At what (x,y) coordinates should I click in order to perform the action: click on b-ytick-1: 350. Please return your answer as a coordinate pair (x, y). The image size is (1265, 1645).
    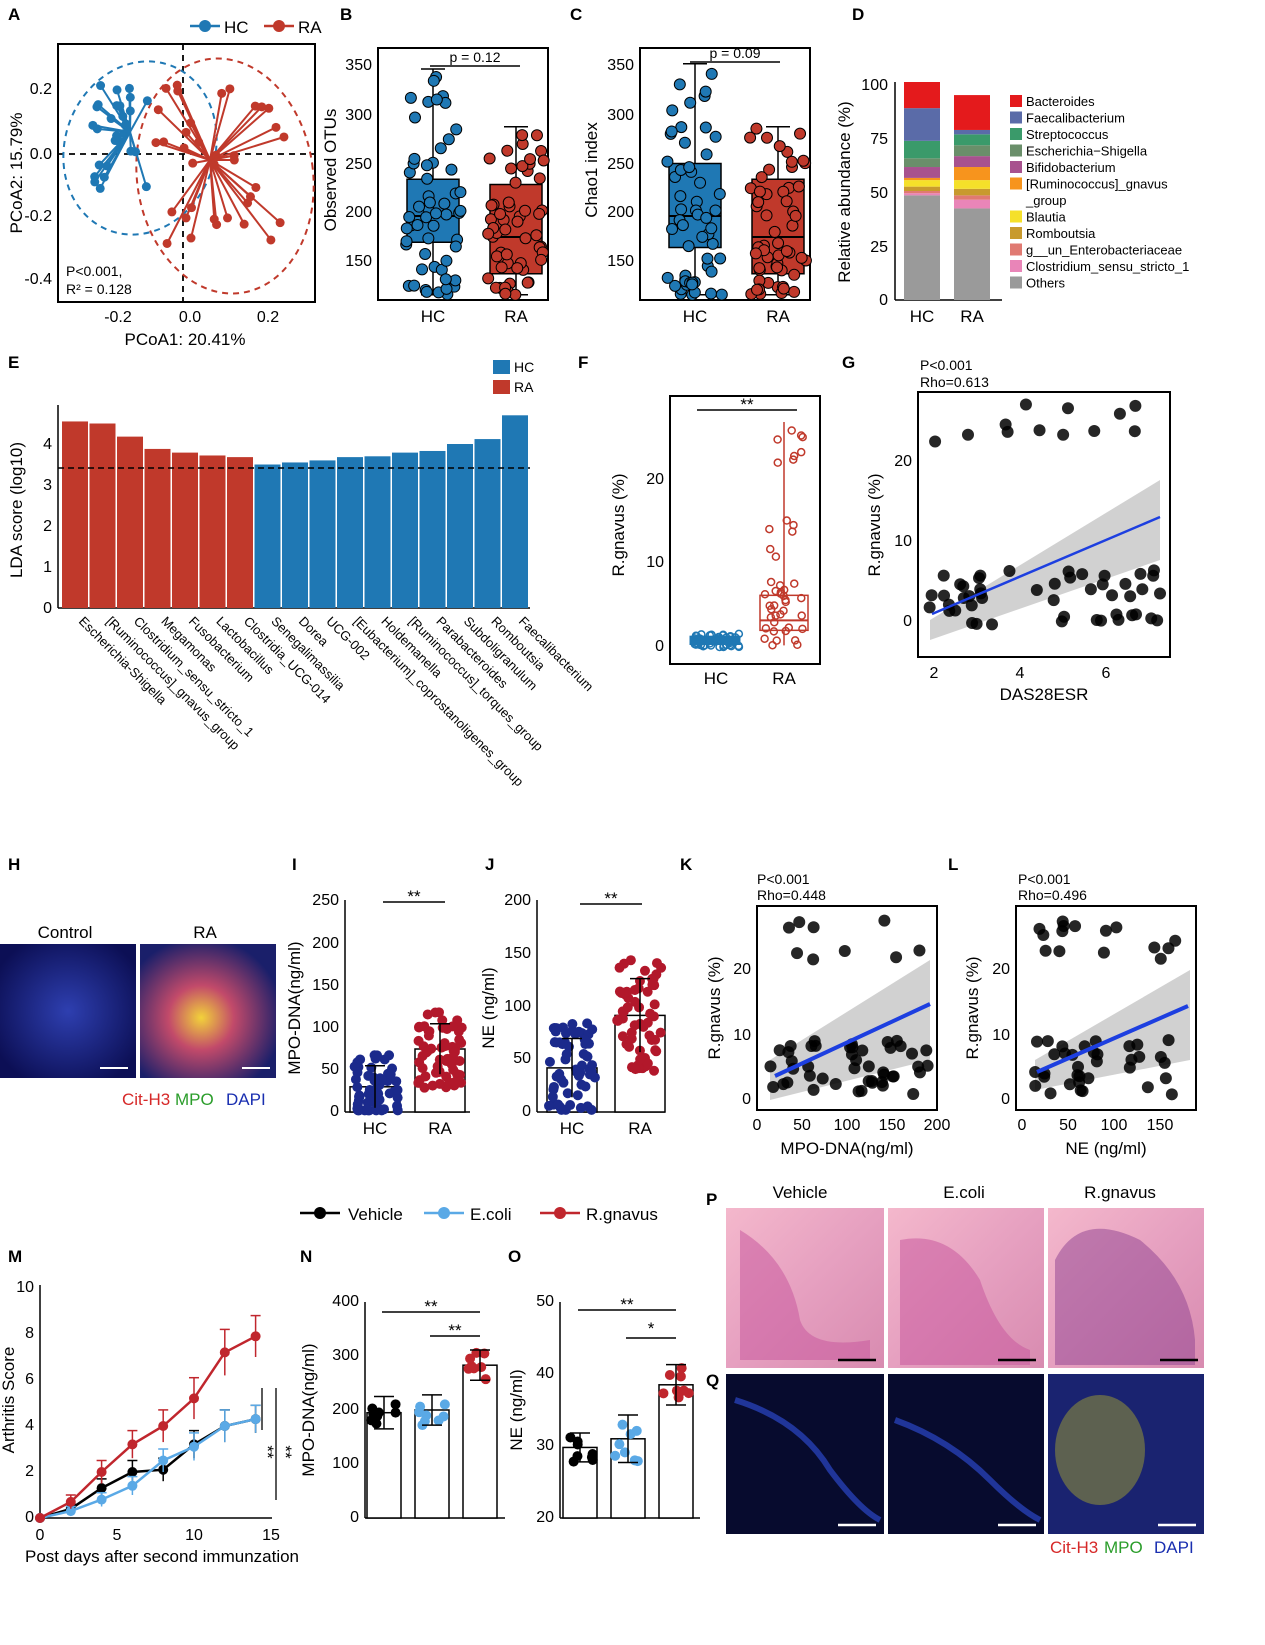
    Looking at the image, I should click on (358, 65).